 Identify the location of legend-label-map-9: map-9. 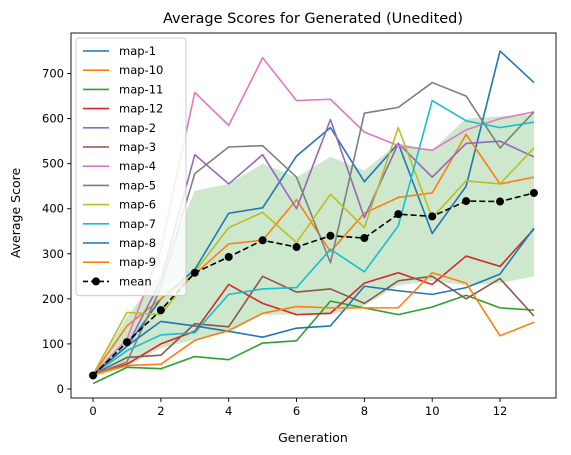
(137, 262).